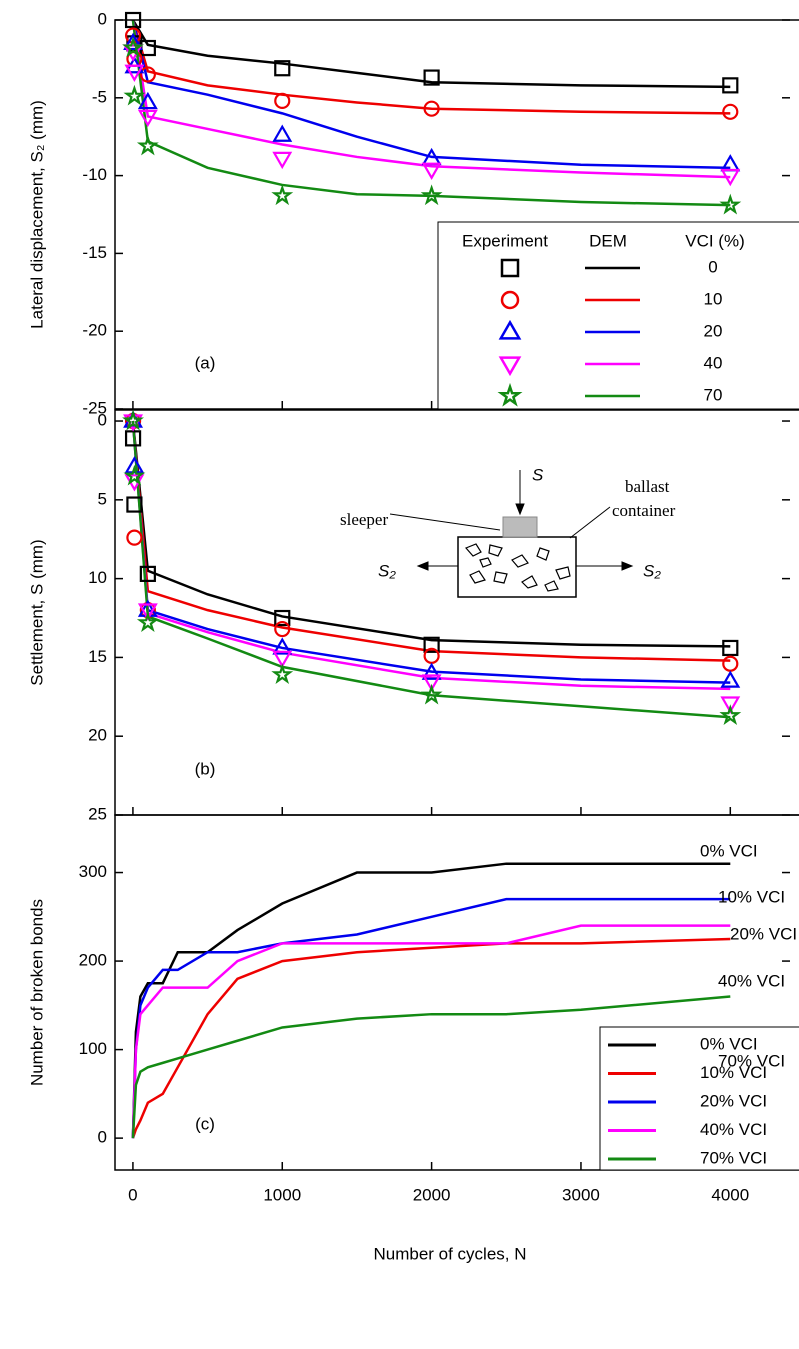  Describe the element at coordinates (364, 519) in the screenshot. I see `inset-label: sleeper` at that location.